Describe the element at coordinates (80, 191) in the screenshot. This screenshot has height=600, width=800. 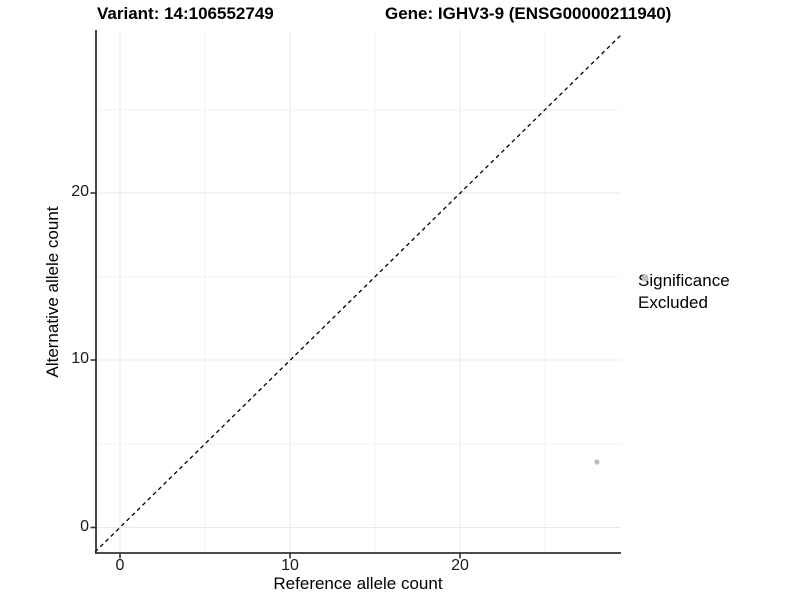
I see `y-tick-label-20: 20` at that location.